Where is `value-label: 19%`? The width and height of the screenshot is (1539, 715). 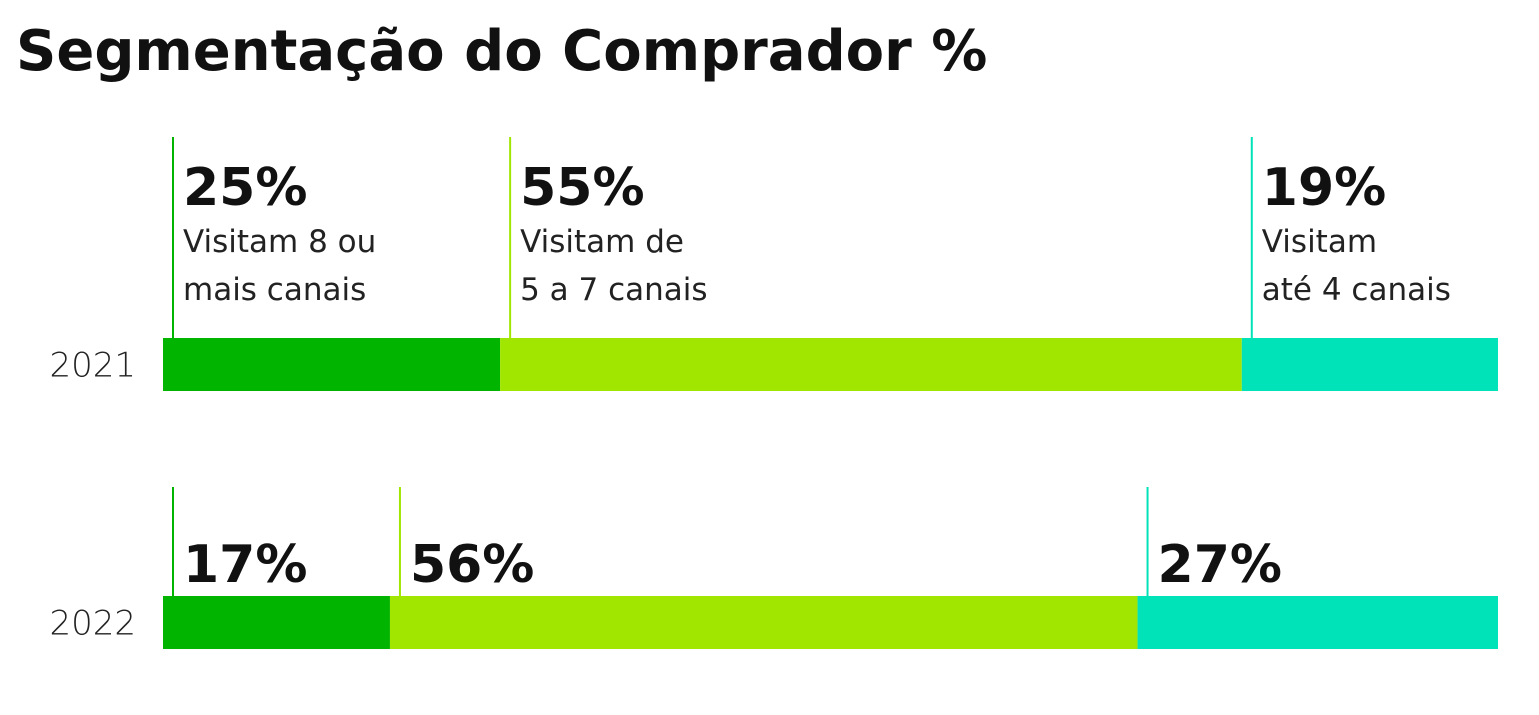 value-label: 19% is located at coordinates (1324, 188).